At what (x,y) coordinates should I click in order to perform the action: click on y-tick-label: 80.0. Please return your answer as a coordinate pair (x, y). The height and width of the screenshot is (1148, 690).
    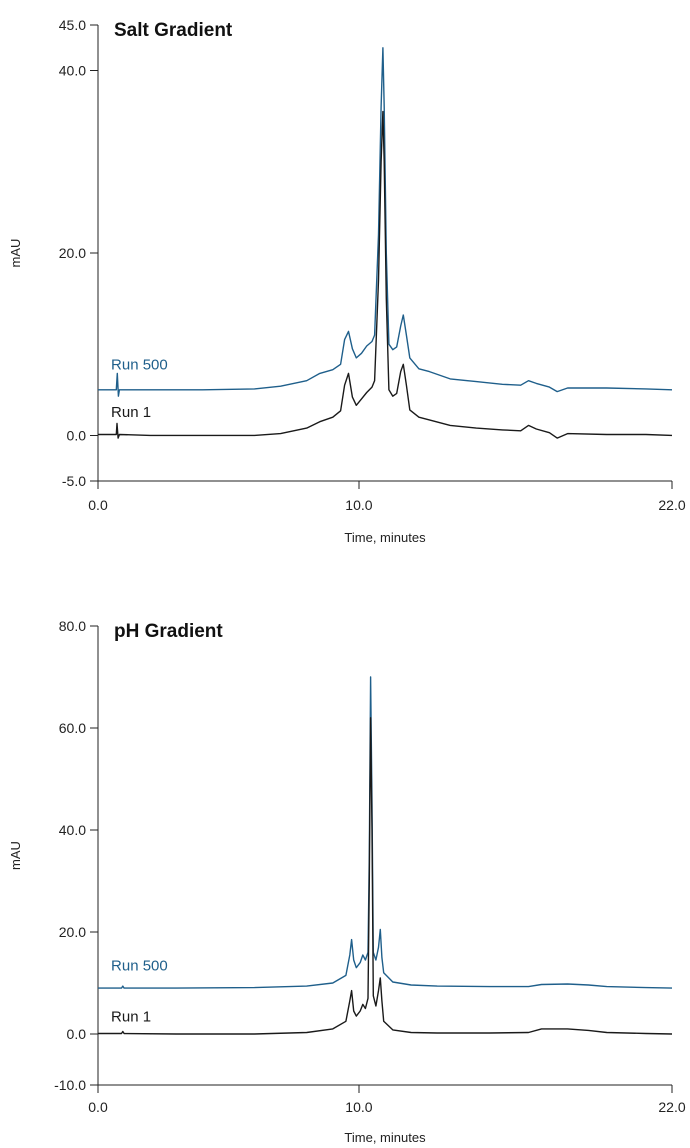
    Looking at the image, I should click on (72, 626).